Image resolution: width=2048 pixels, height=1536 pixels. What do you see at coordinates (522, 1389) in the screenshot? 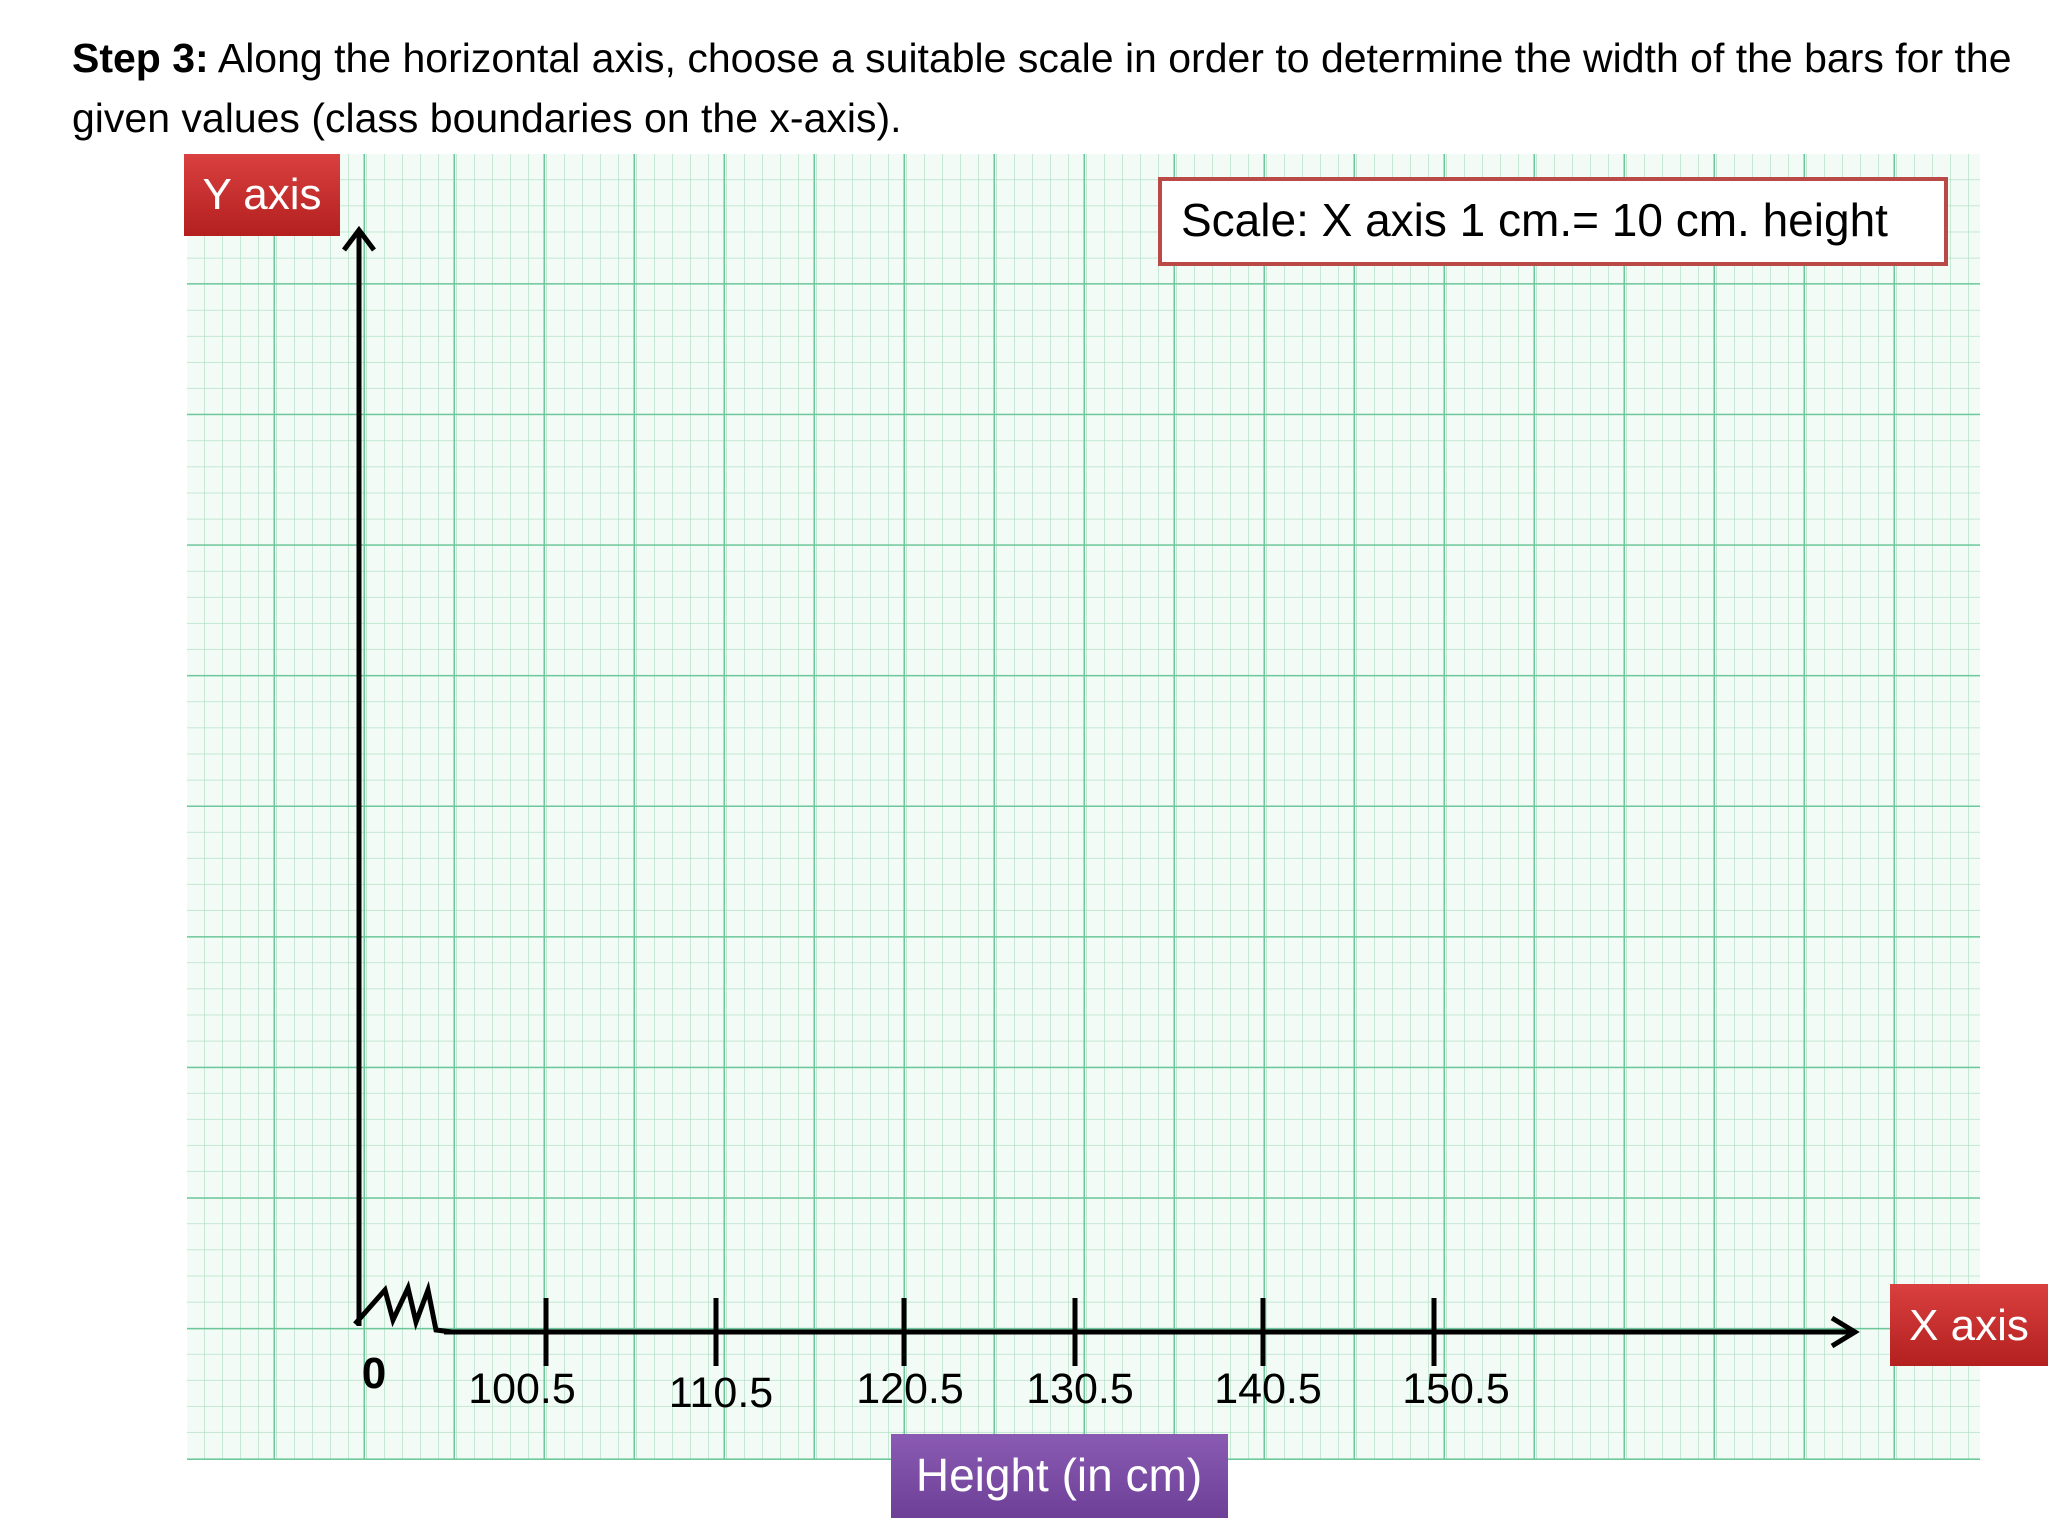
I see `x-tick-label: 100.5` at bounding box center [522, 1389].